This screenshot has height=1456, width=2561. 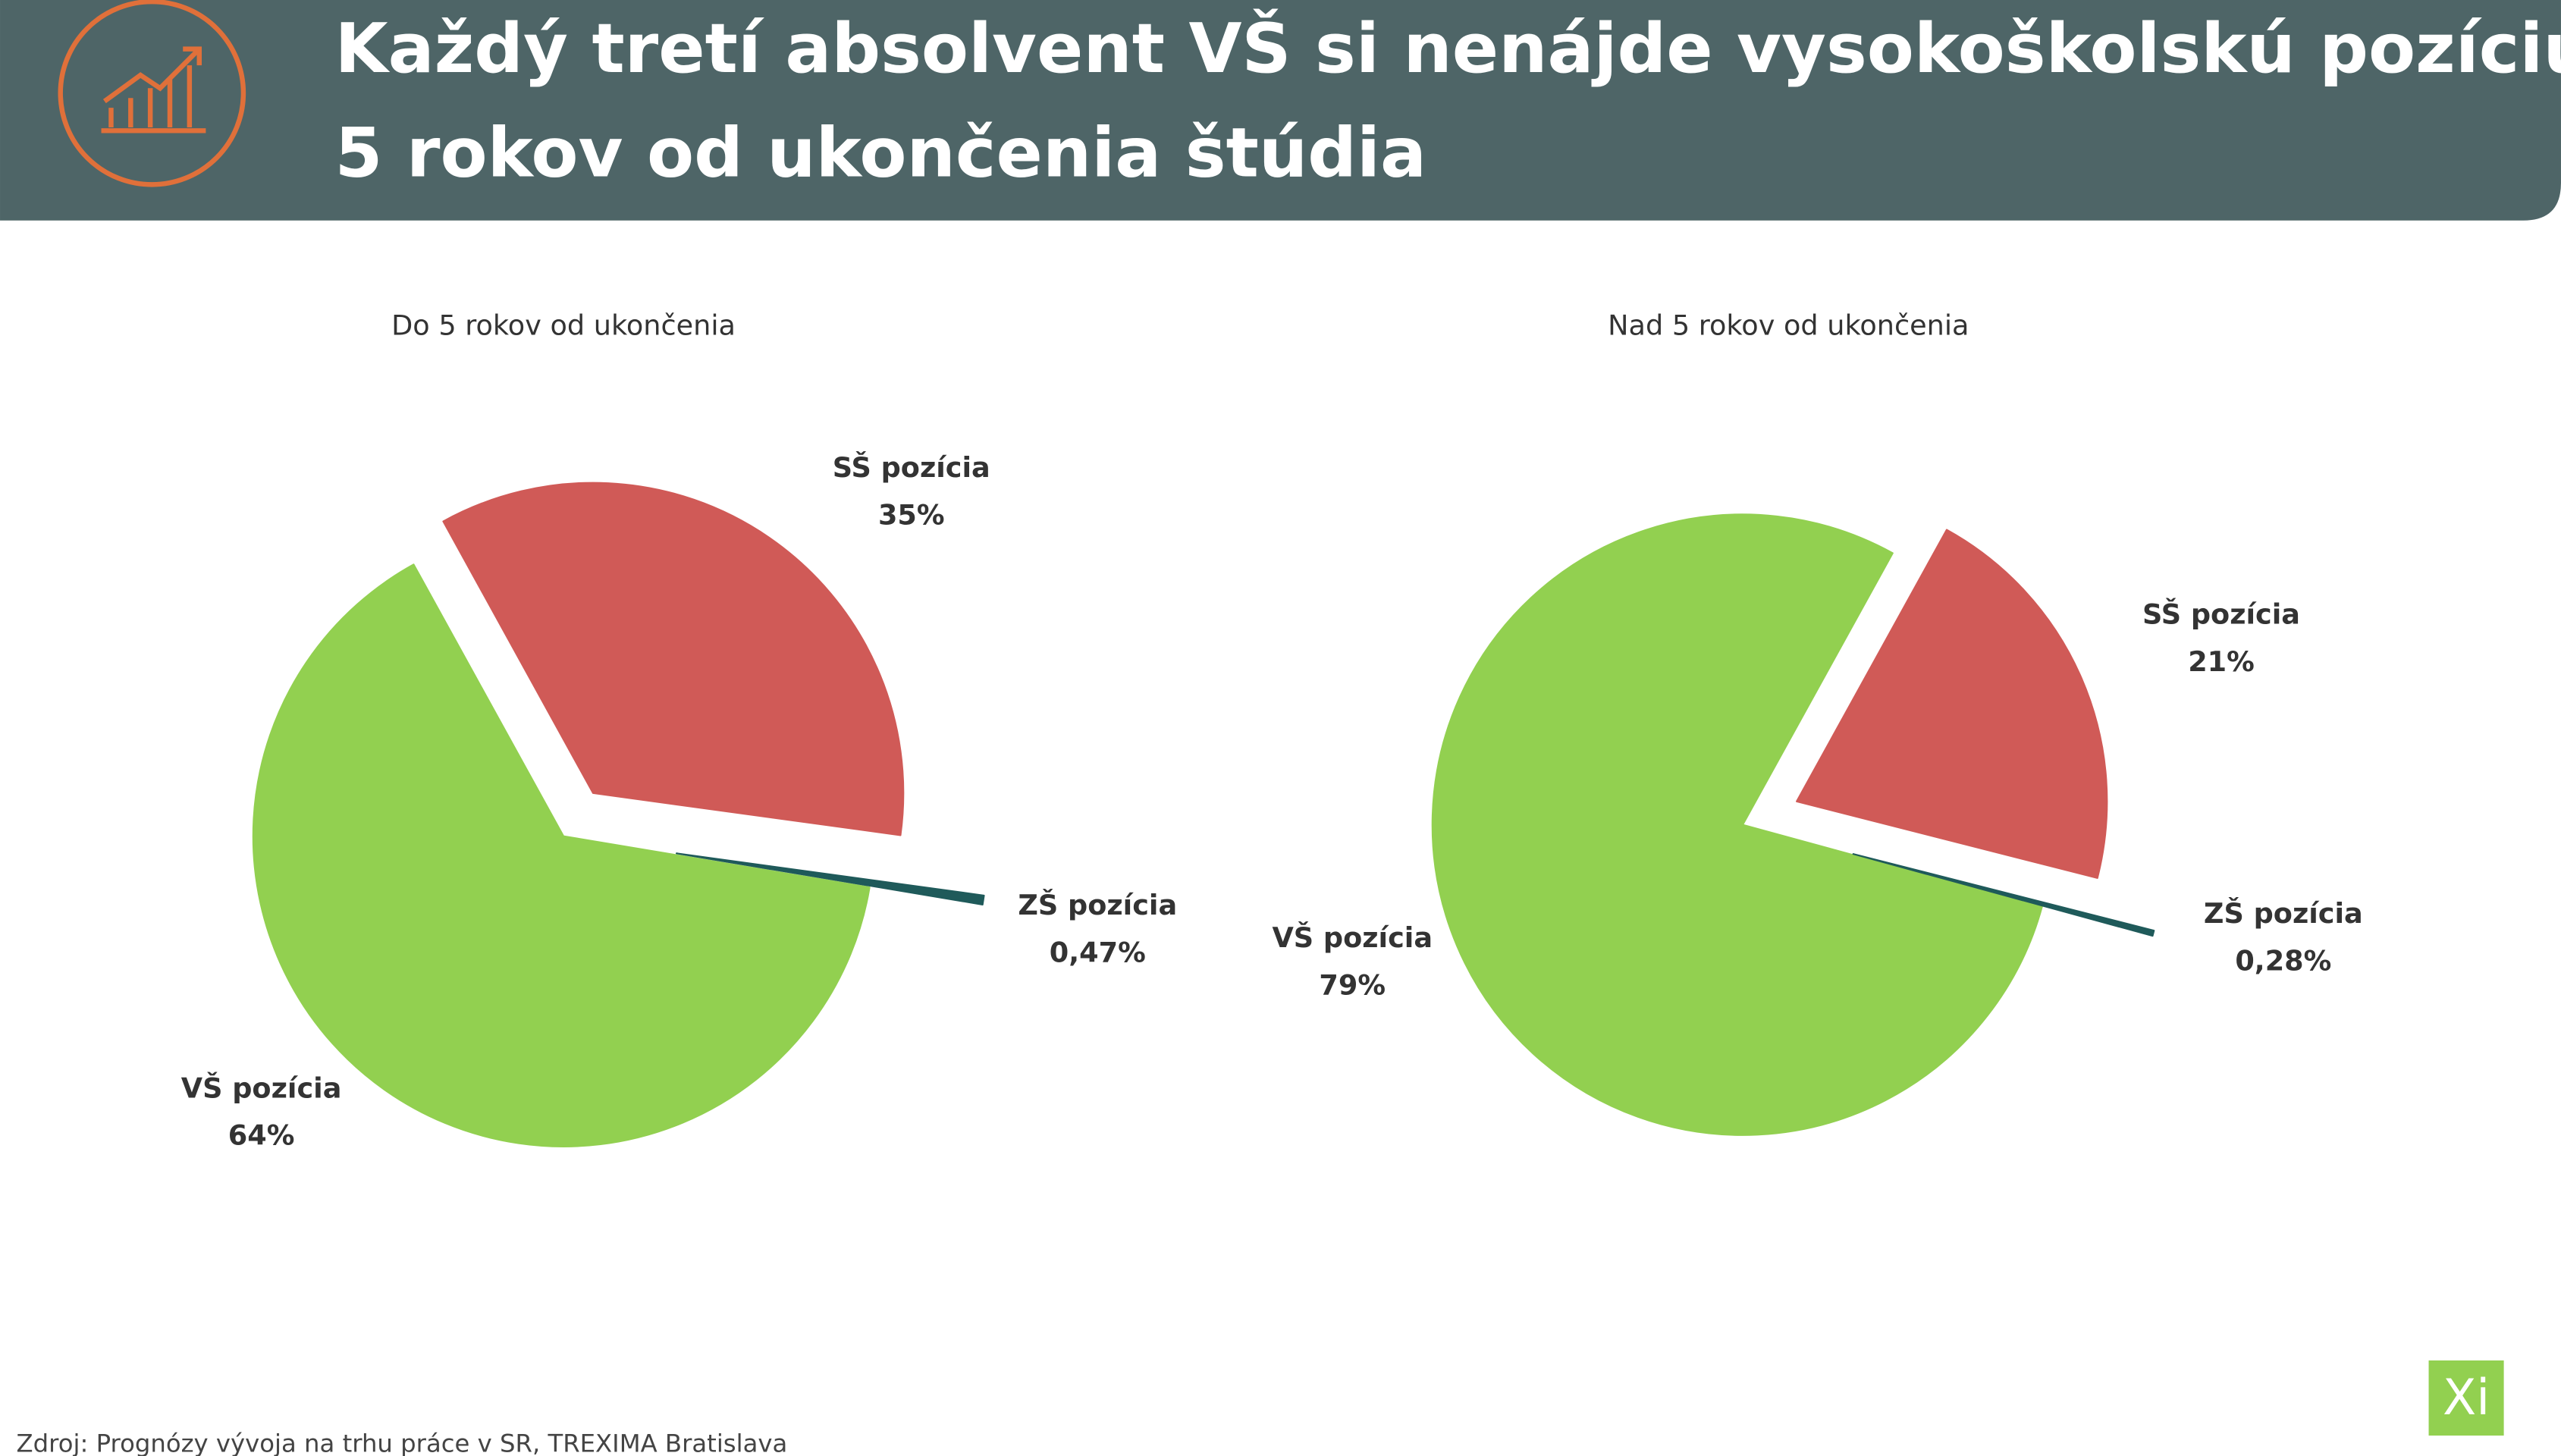 I want to click on logo-text: Xi, so click(x=2467, y=1398).